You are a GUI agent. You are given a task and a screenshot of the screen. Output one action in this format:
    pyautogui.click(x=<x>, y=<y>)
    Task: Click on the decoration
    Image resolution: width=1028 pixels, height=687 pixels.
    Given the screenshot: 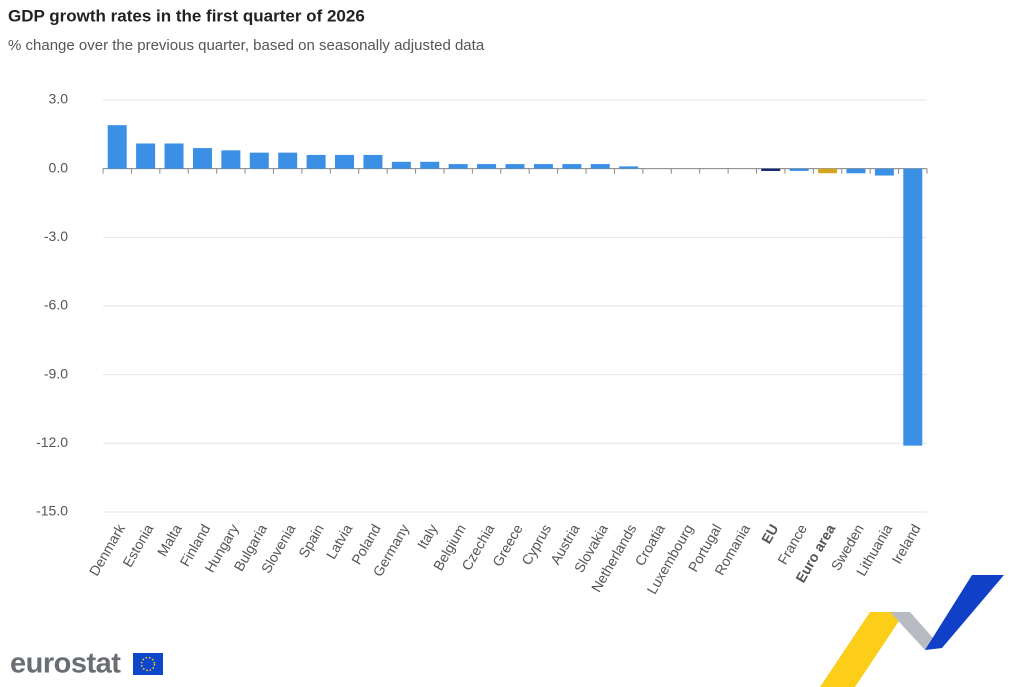 What is the action you would take?
    pyautogui.click(x=912, y=631)
    